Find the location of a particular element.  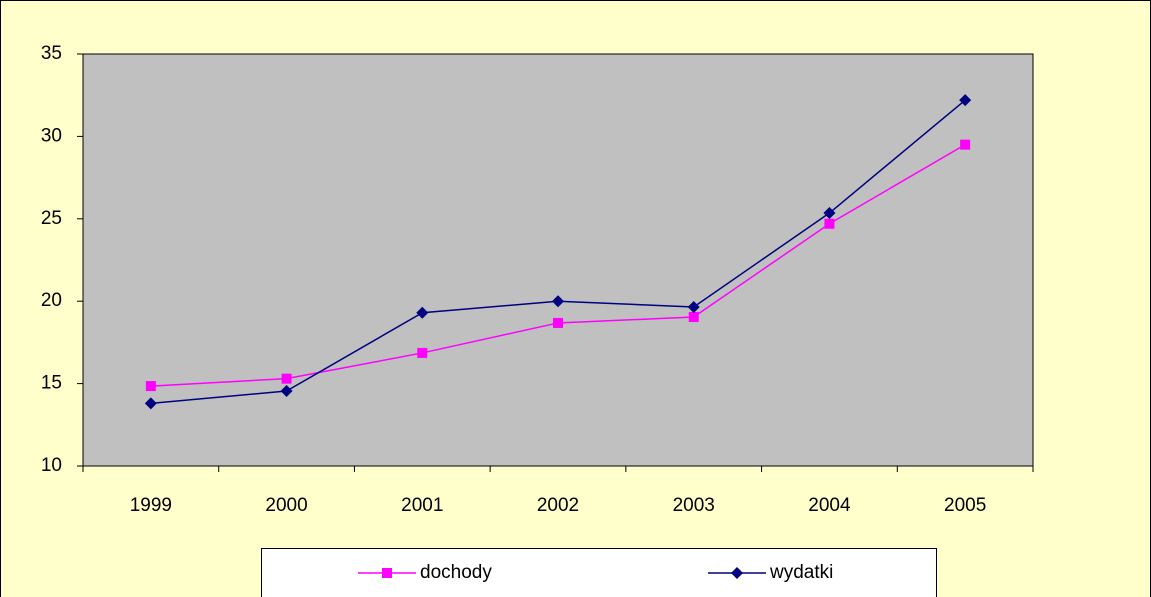

y-tick-label: 15 is located at coordinates (51, 383).